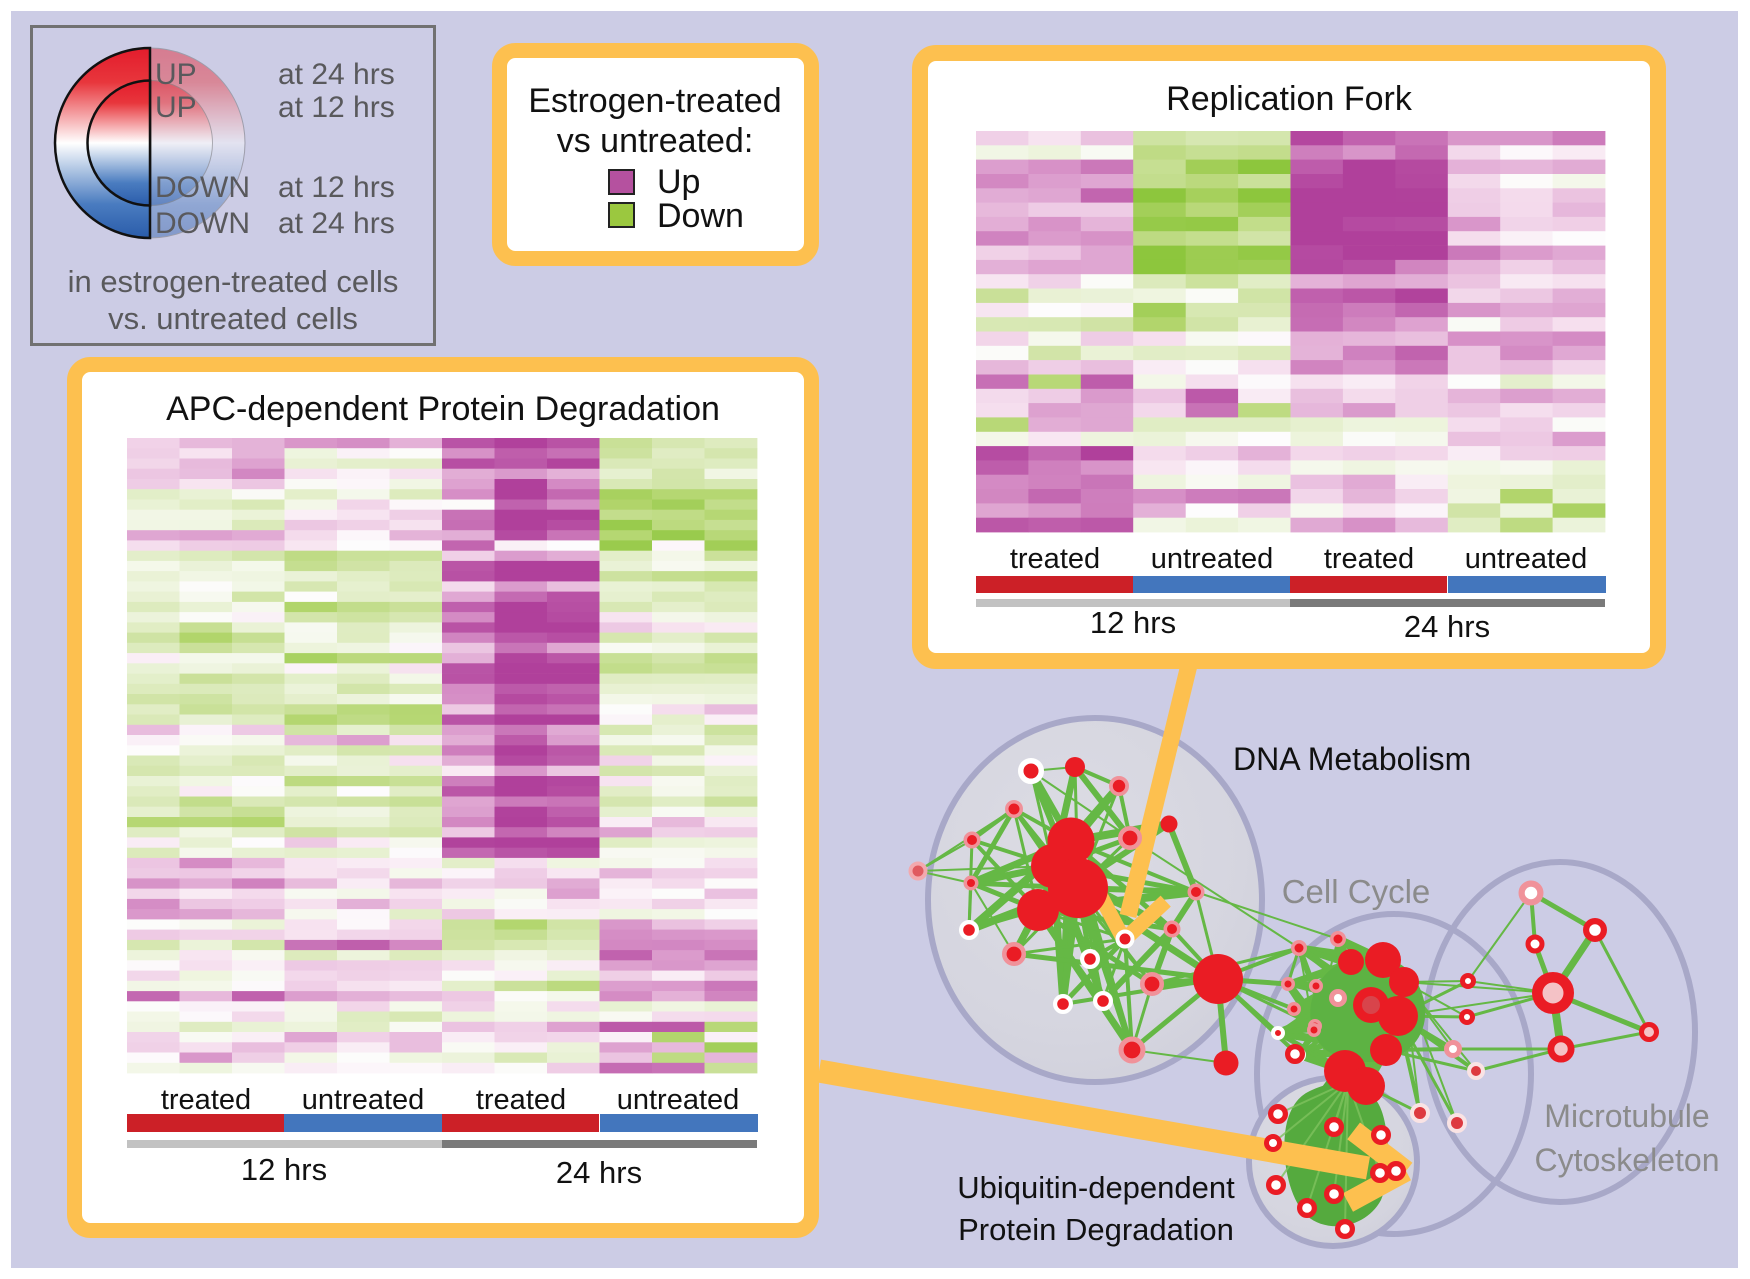 The width and height of the screenshot is (1750, 1279). I want to click on svg-text: vs. untreated cells, so click(233, 318).